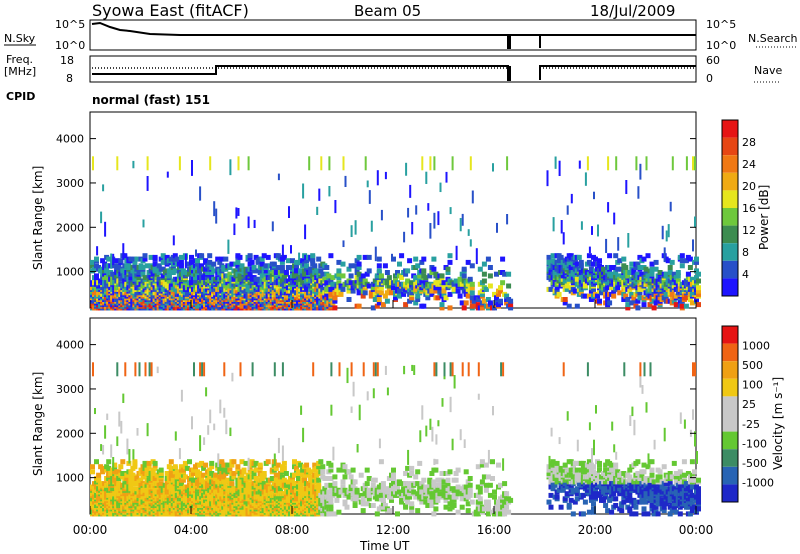 This screenshot has height=554, width=800. I want to click on colorbar-tick-label: 28, so click(749, 142).